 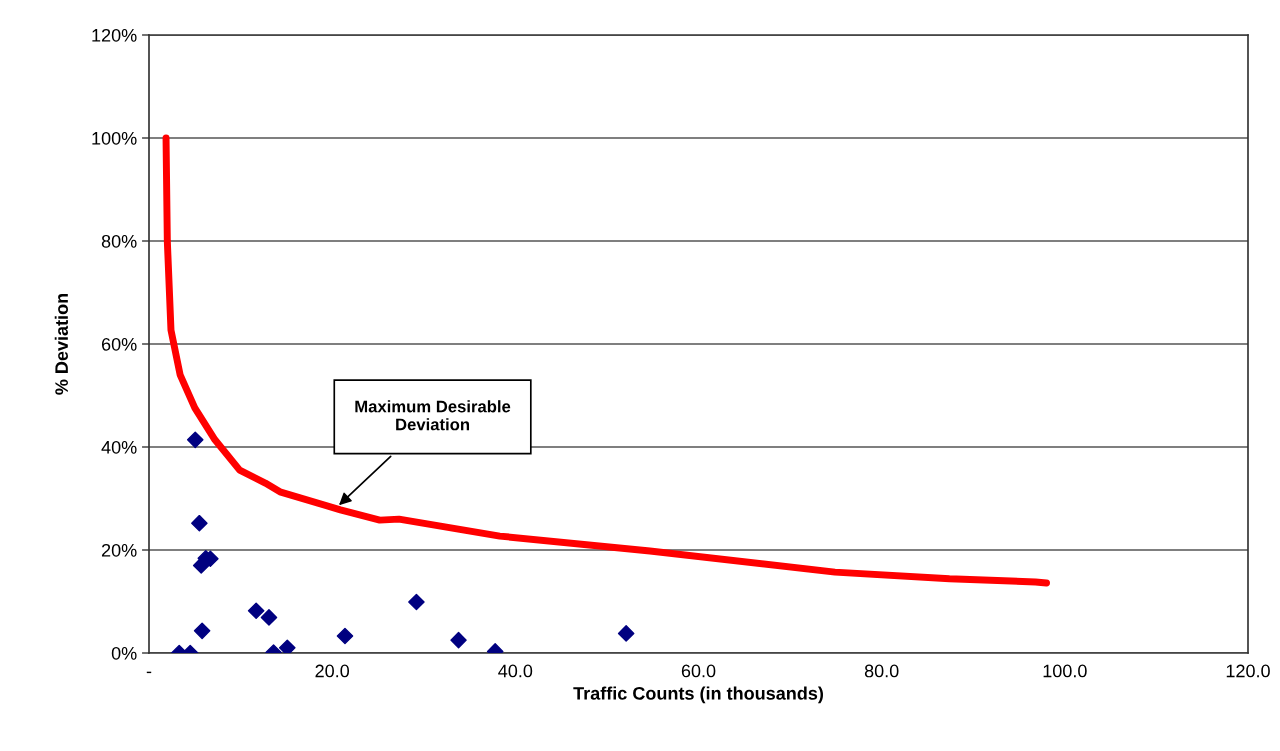 I want to click on y-tick-label: 20%, so click(x=119, y=550).